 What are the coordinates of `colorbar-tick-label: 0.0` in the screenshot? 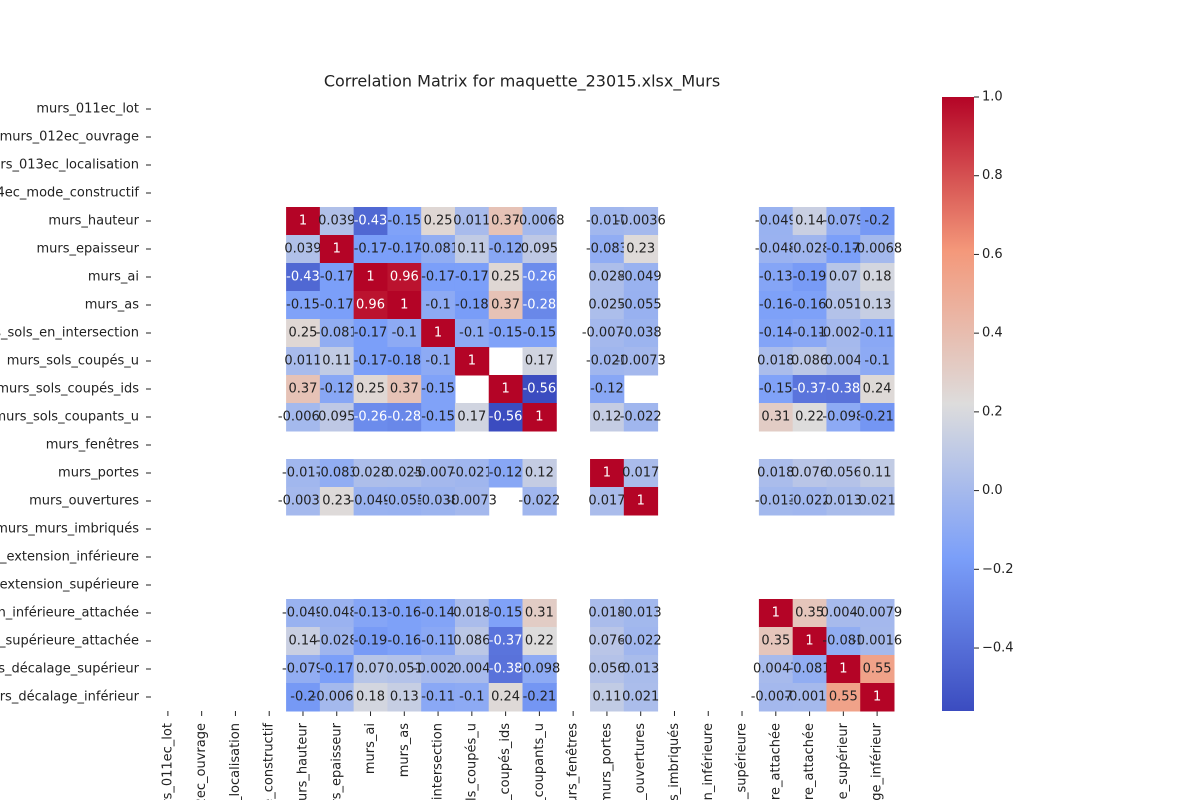 It's located at (992, 490).